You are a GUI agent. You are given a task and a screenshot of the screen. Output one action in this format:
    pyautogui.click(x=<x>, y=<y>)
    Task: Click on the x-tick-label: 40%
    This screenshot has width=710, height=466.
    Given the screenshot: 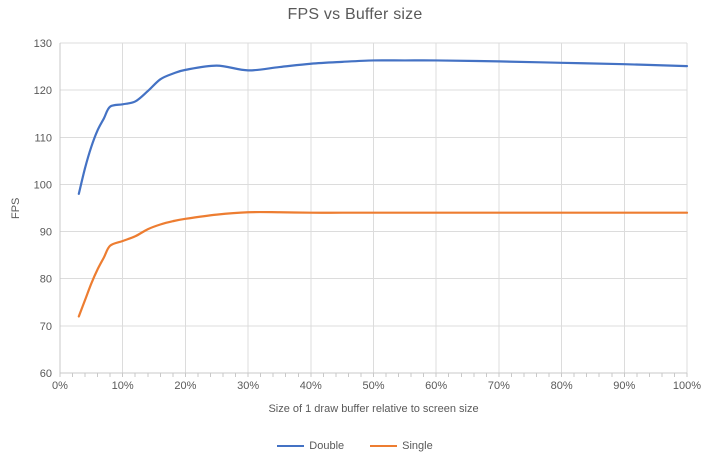 What is the action you would take?
    pyautogui.click(x=311, y=386)
    